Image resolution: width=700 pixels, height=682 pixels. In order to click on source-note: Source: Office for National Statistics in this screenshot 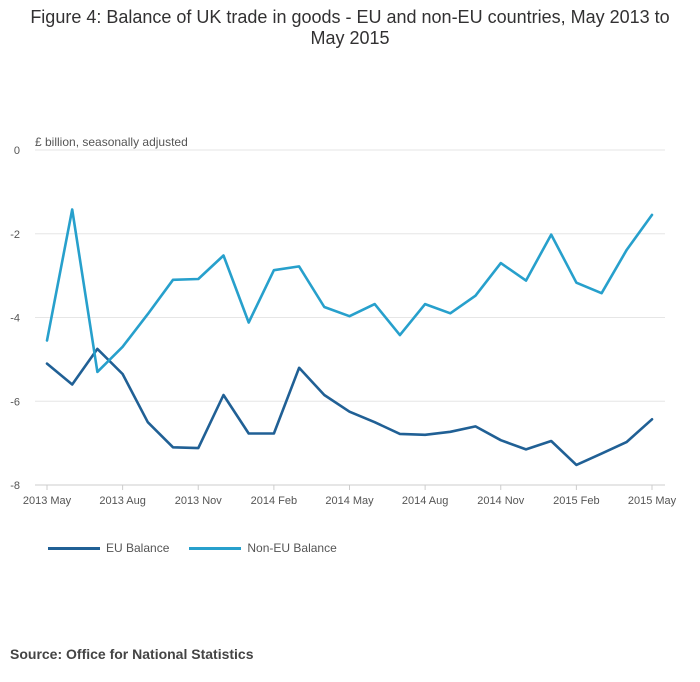, I will do `click(132, 654)`.